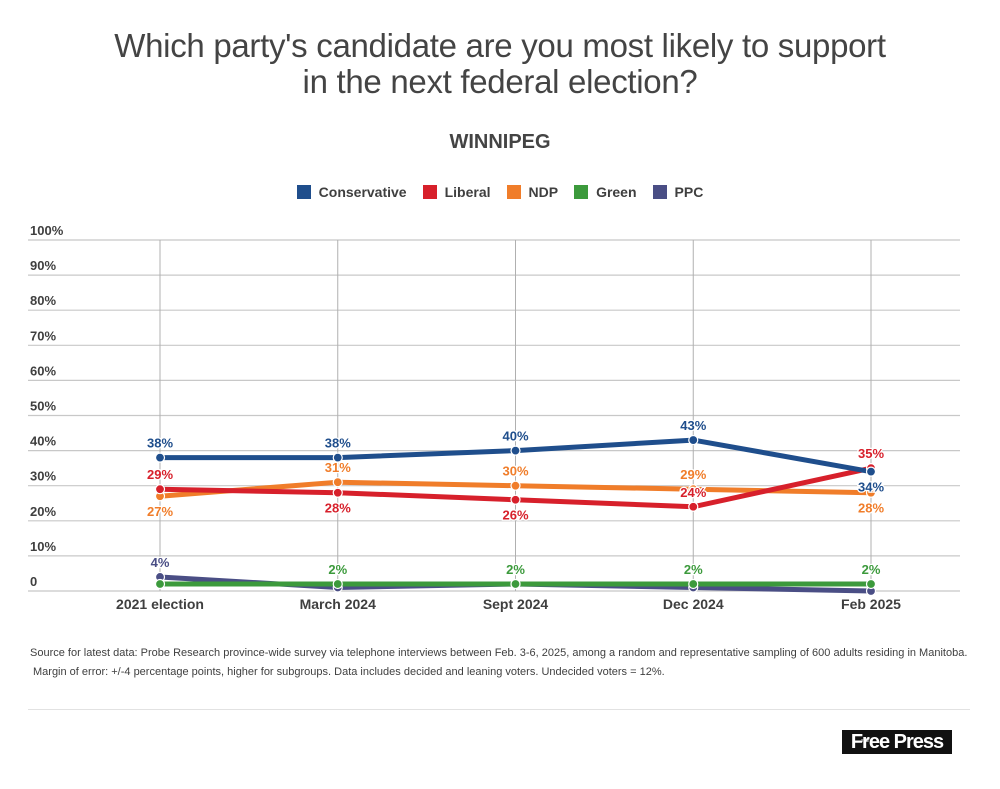 This screenshot has width=1000, height=789. I want to click on y-tick-label: 50%, so click(43, 406).